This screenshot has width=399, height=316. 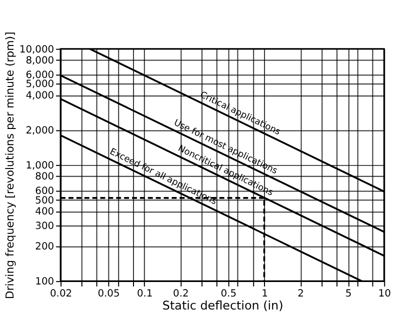 I want to click on y-tick-label: 100, so click(x=44, y=282).